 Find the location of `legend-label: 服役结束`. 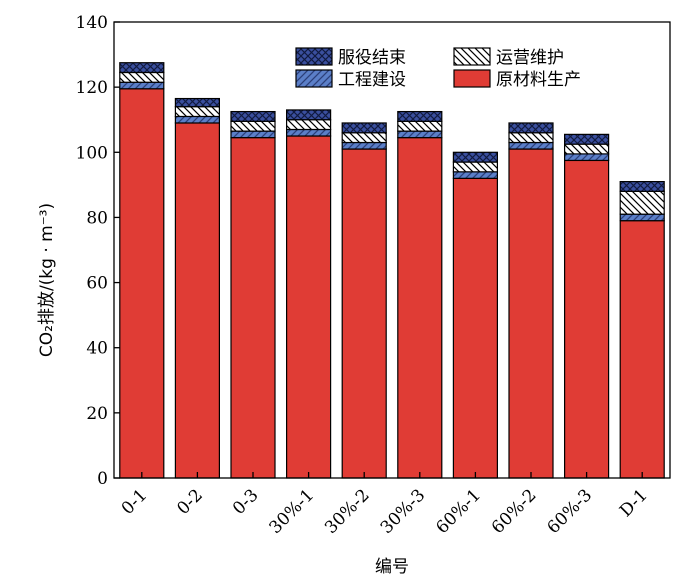

legend-label: 服役结束 is located at coordinates (372, 58).